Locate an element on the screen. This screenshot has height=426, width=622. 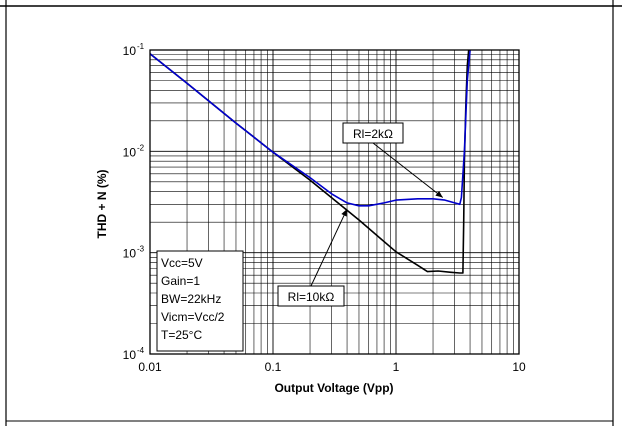
conditions-frame is located at coordinates (200, 301).